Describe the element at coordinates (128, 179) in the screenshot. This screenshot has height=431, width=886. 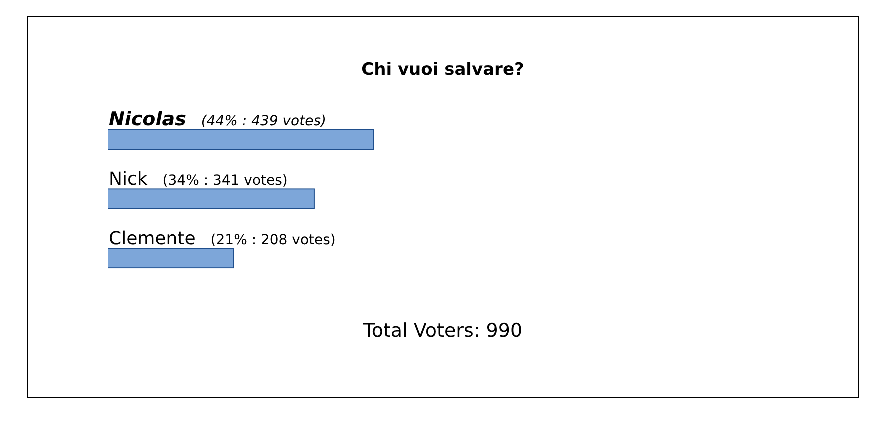
I see `y-tick-label: Nick` at that location.